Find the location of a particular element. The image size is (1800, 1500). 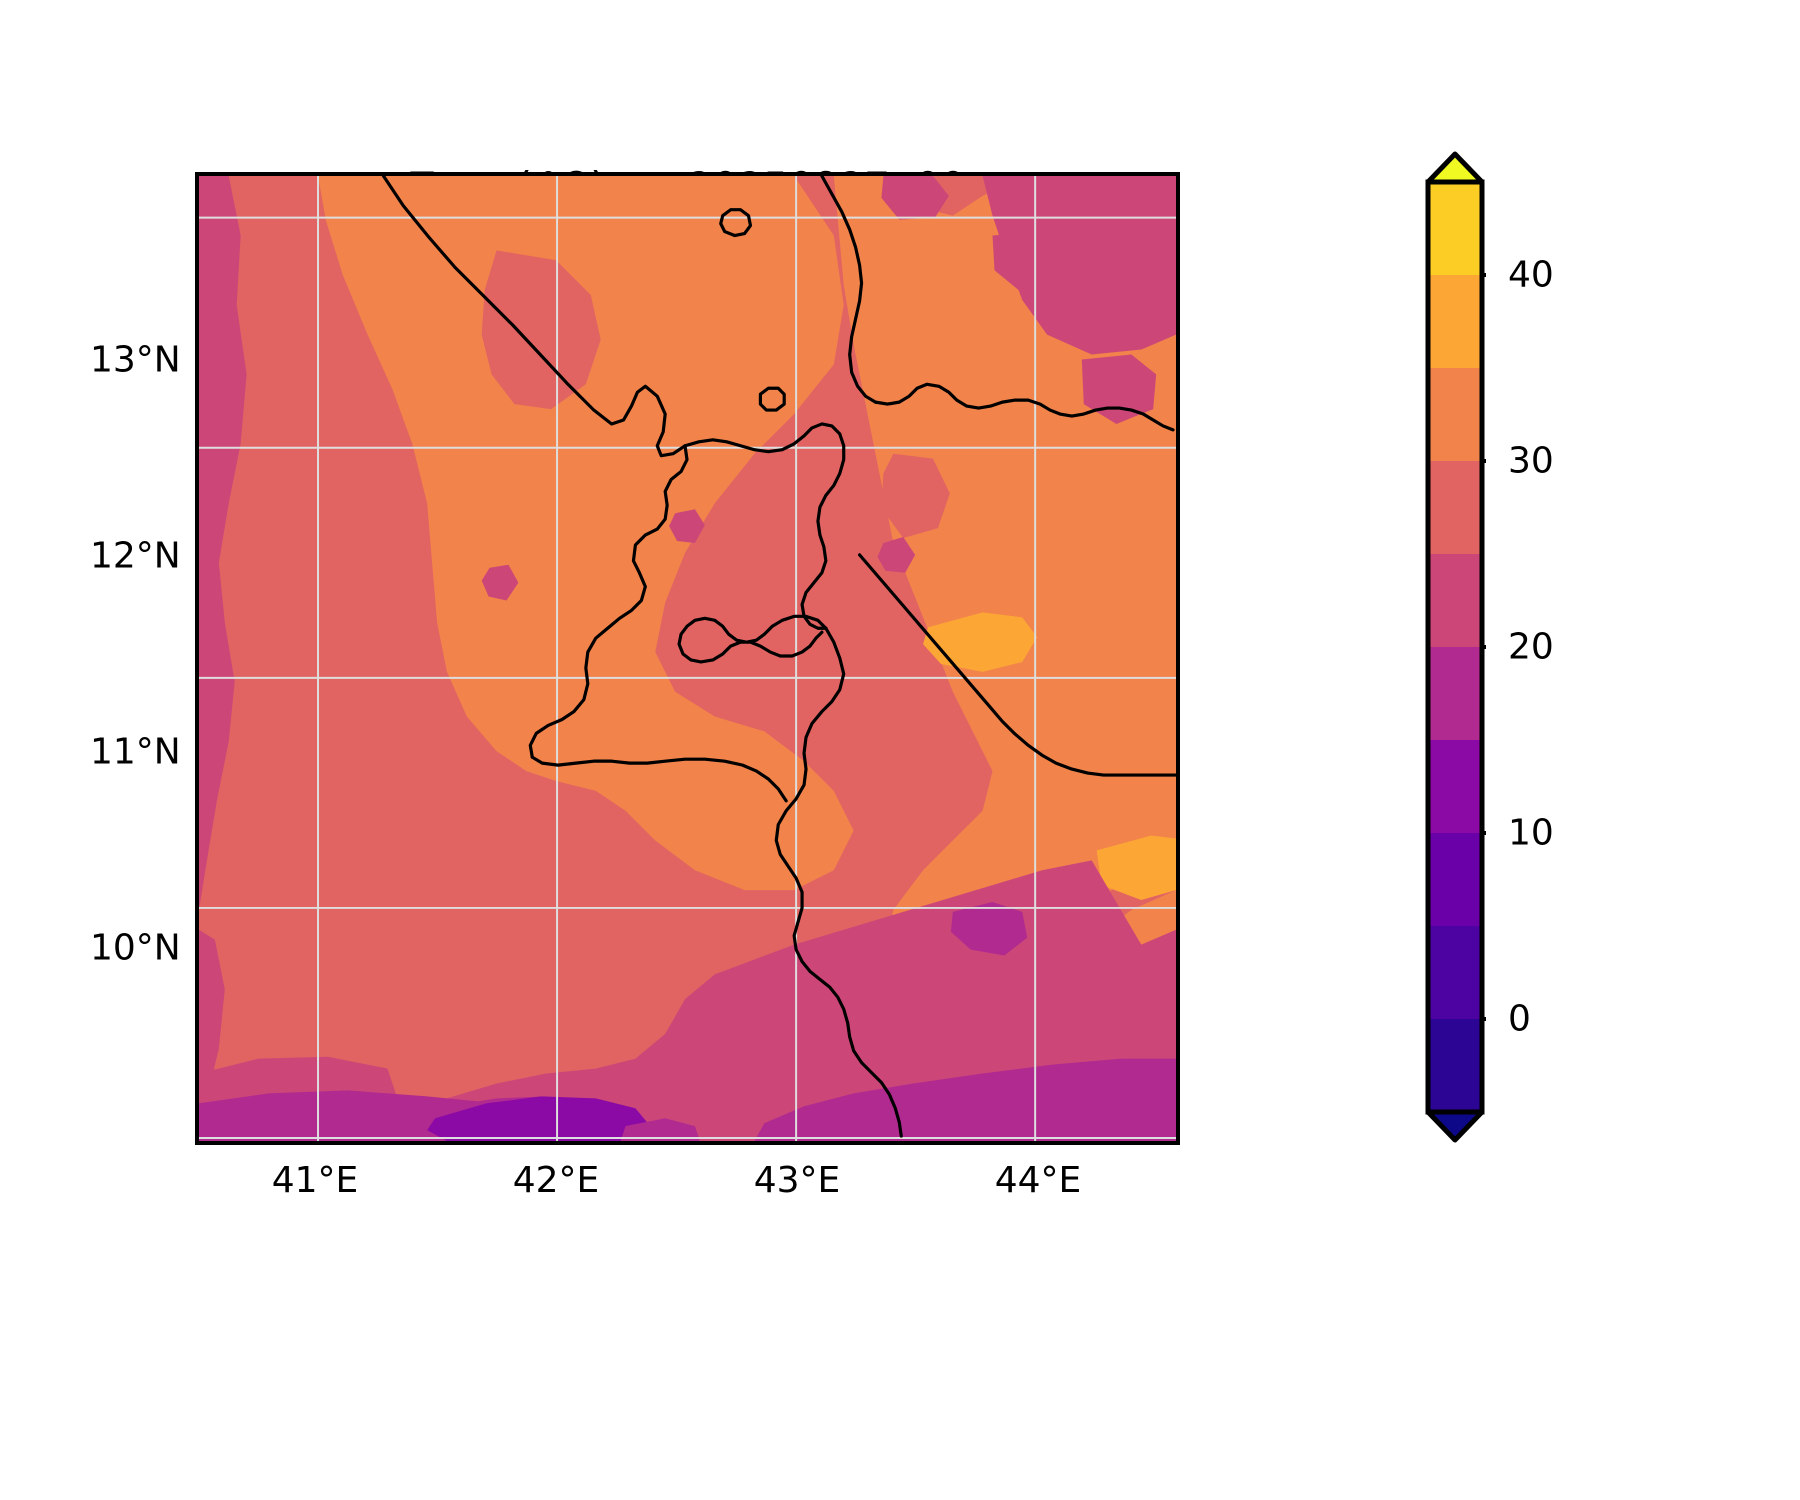

colorbar: 40 30 20 10 0 is located at coordinates (1489, 660).